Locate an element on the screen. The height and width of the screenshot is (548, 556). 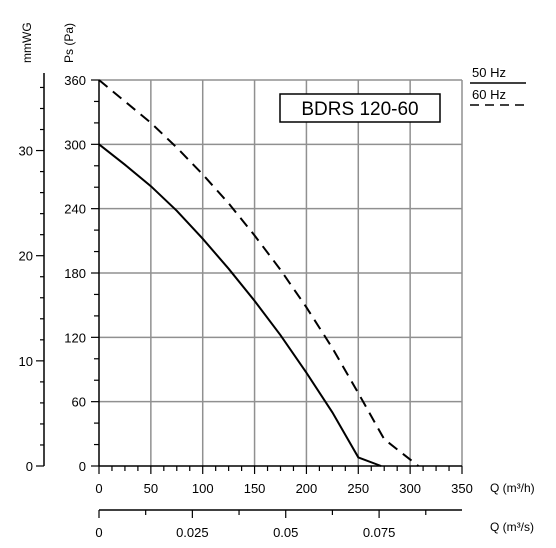
mmwg-axis-title: mmWG is located at coordinates (27, 42).